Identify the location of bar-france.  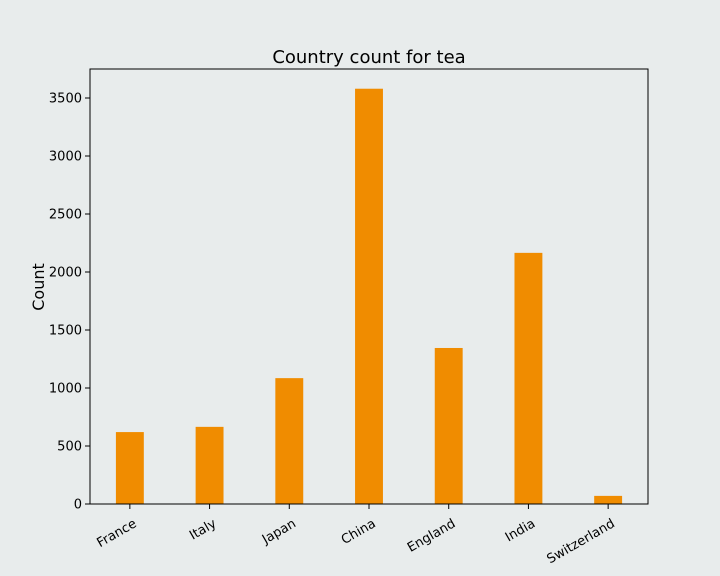
(129, 468).